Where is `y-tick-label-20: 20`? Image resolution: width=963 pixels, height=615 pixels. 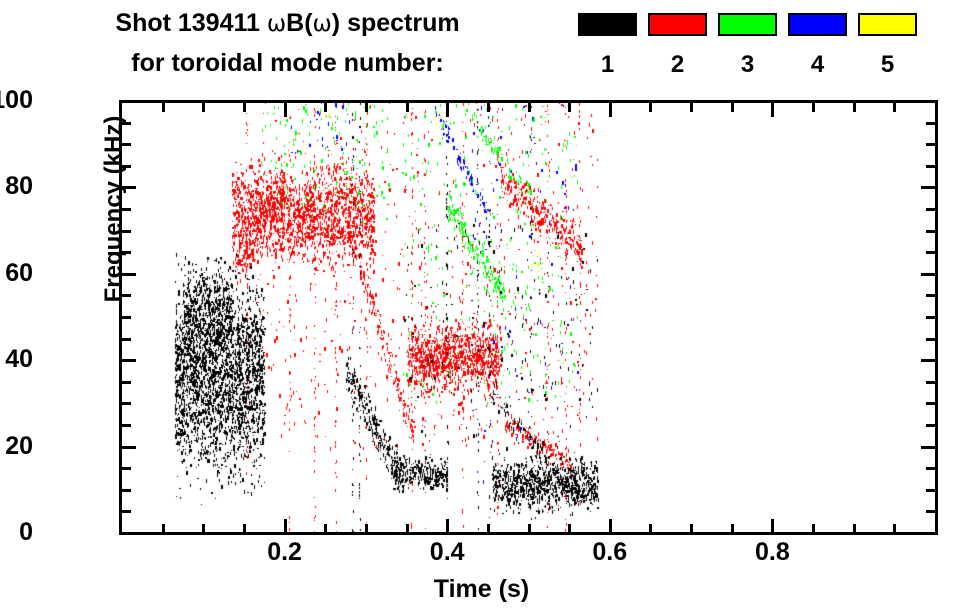
y-tick-label-20: 20 is located at coordinates (19, 445).